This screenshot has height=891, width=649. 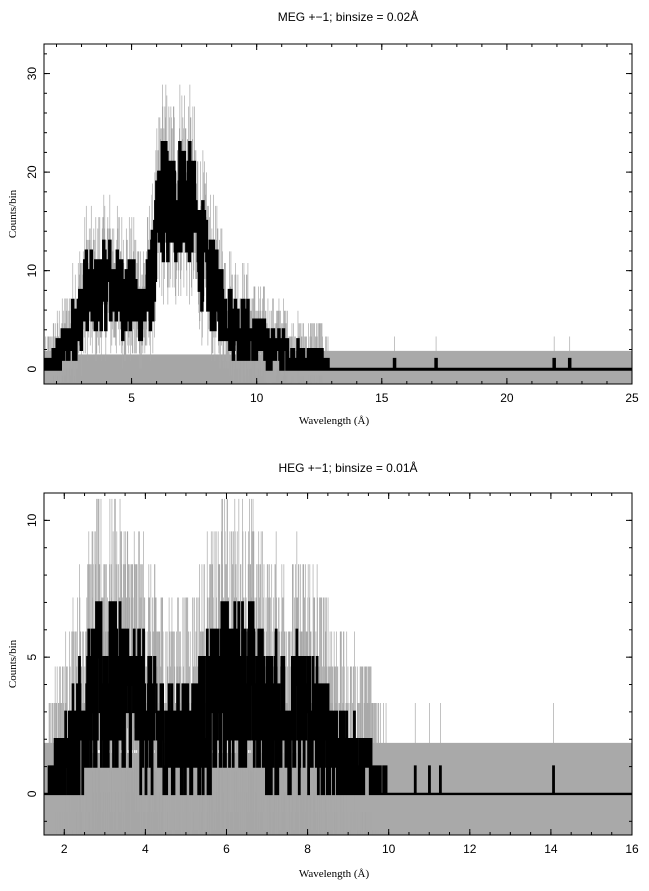 I want to click on x-tick-label: 25, so click(x=632, y=398).